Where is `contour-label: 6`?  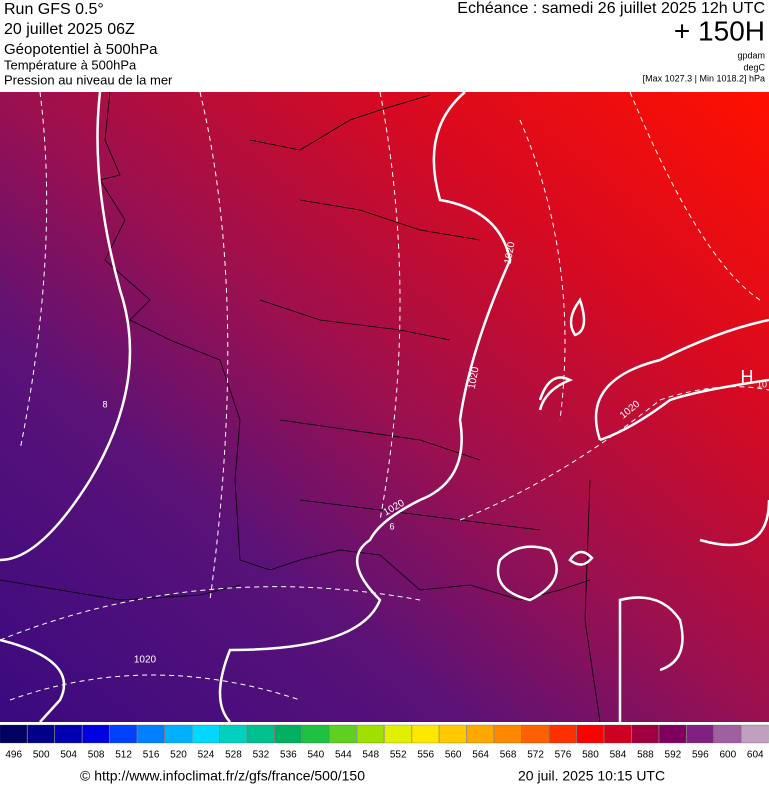
contour-label: 6 is located at coordinates (391, 526).